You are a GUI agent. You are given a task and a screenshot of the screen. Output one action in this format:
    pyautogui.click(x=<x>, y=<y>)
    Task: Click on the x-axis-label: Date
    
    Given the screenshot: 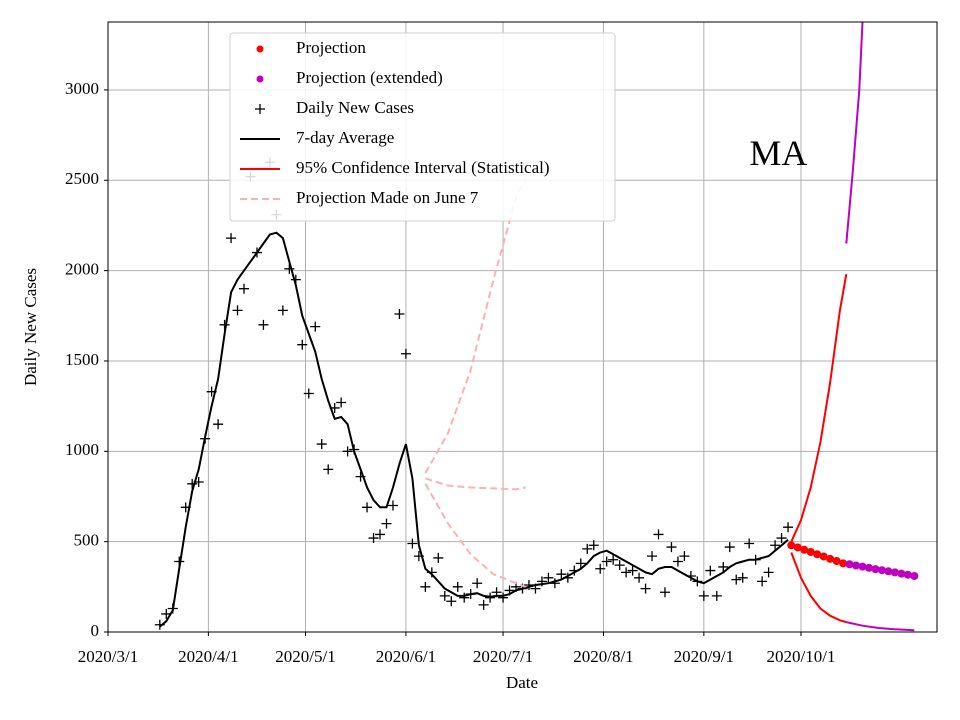 What is the action you would take?
    pyautogui.click(x=522, y=682)
    